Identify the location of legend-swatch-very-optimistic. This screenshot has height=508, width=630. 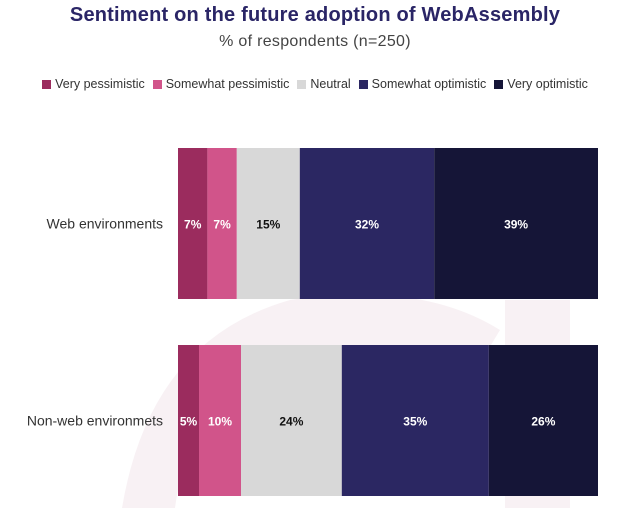
(499, 84).